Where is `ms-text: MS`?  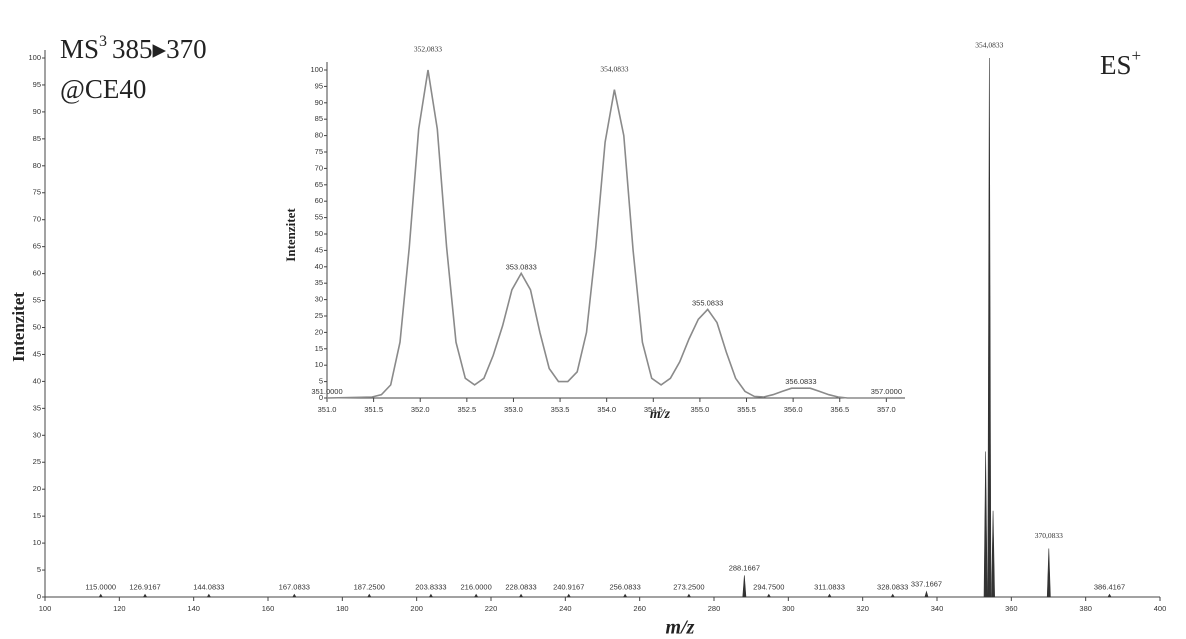 ms-text: MS is located at coordinates (79, 49).